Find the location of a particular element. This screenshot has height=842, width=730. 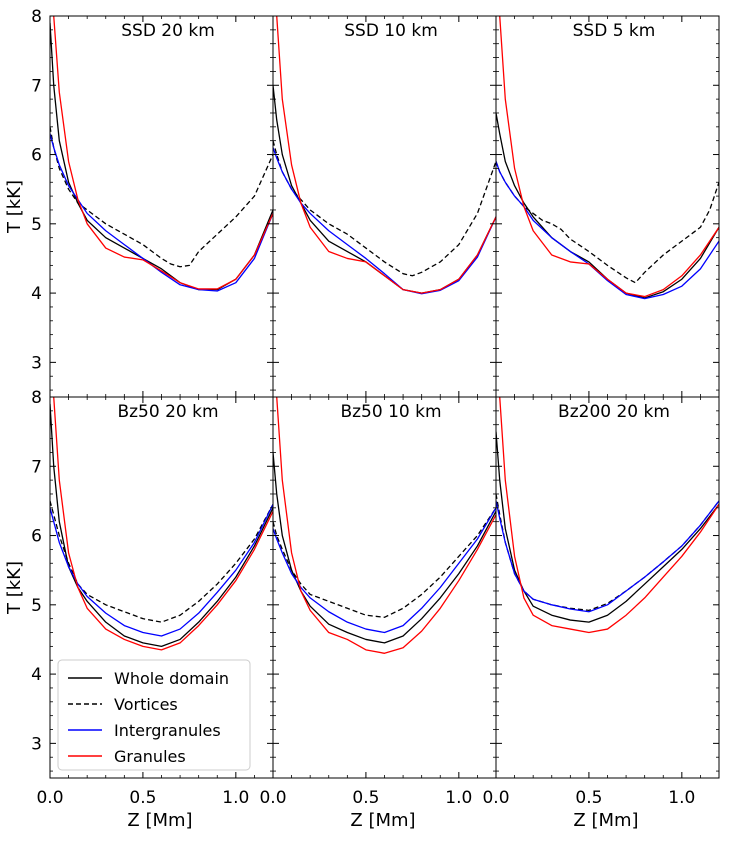

panel-title: SSD 5 km is located at coordinates (614, 31).